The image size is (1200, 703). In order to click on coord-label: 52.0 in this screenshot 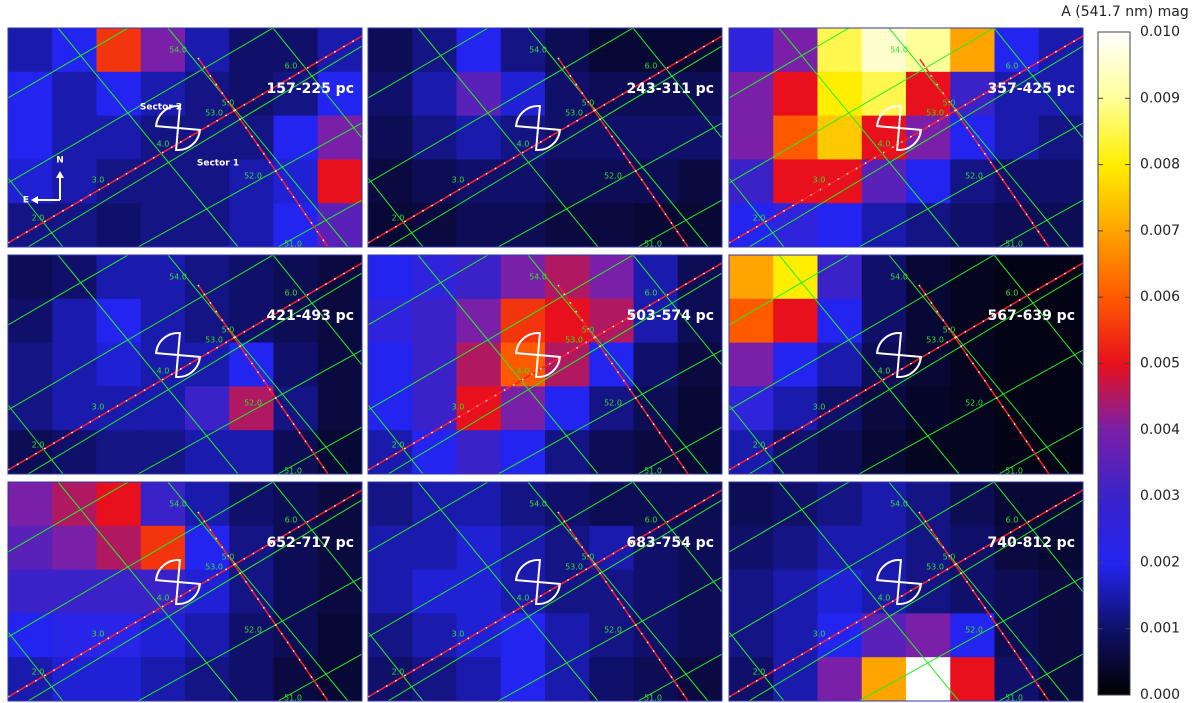, I will do `click(613, 403)`.